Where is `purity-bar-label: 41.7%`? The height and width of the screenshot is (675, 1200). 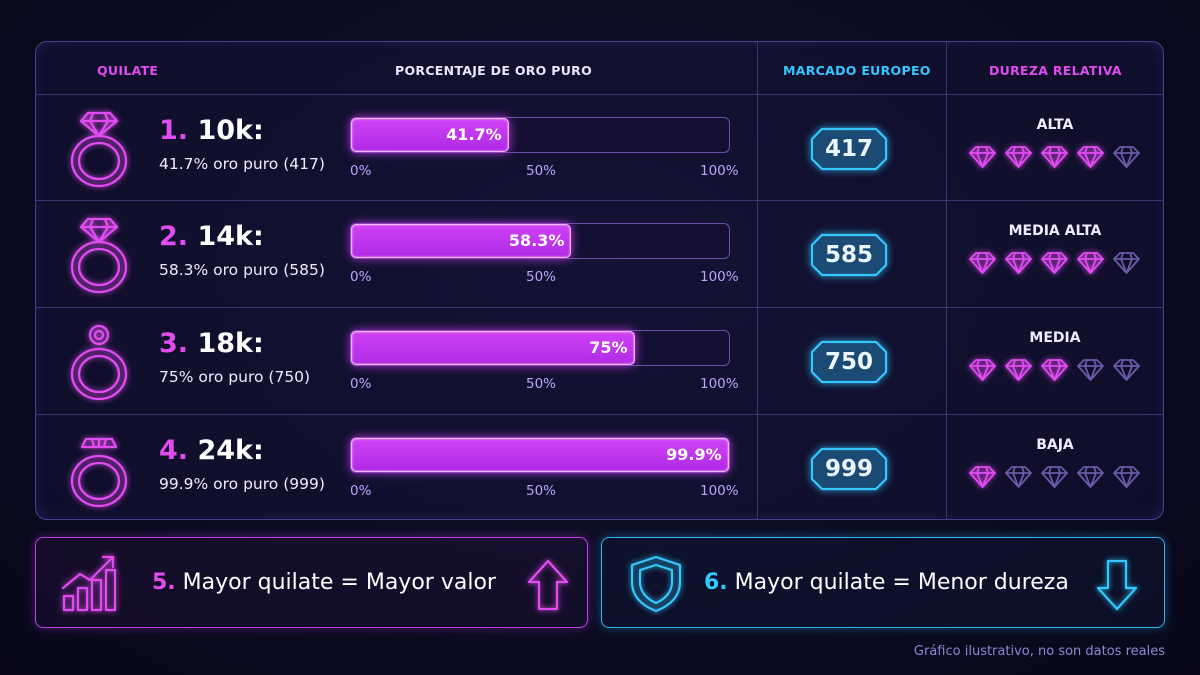 purity-bar-label: 41.7% is located at coordinates (474, 134).